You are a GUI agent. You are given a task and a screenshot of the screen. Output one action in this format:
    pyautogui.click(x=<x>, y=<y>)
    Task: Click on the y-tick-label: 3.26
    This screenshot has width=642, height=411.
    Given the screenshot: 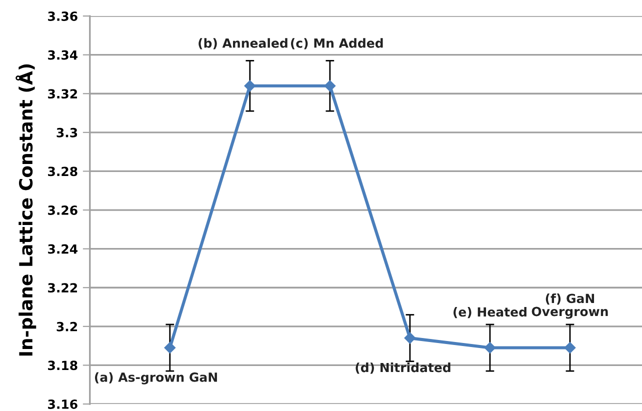 What is the action you would take?
    pyautogui.click(x=63, y=210)
    